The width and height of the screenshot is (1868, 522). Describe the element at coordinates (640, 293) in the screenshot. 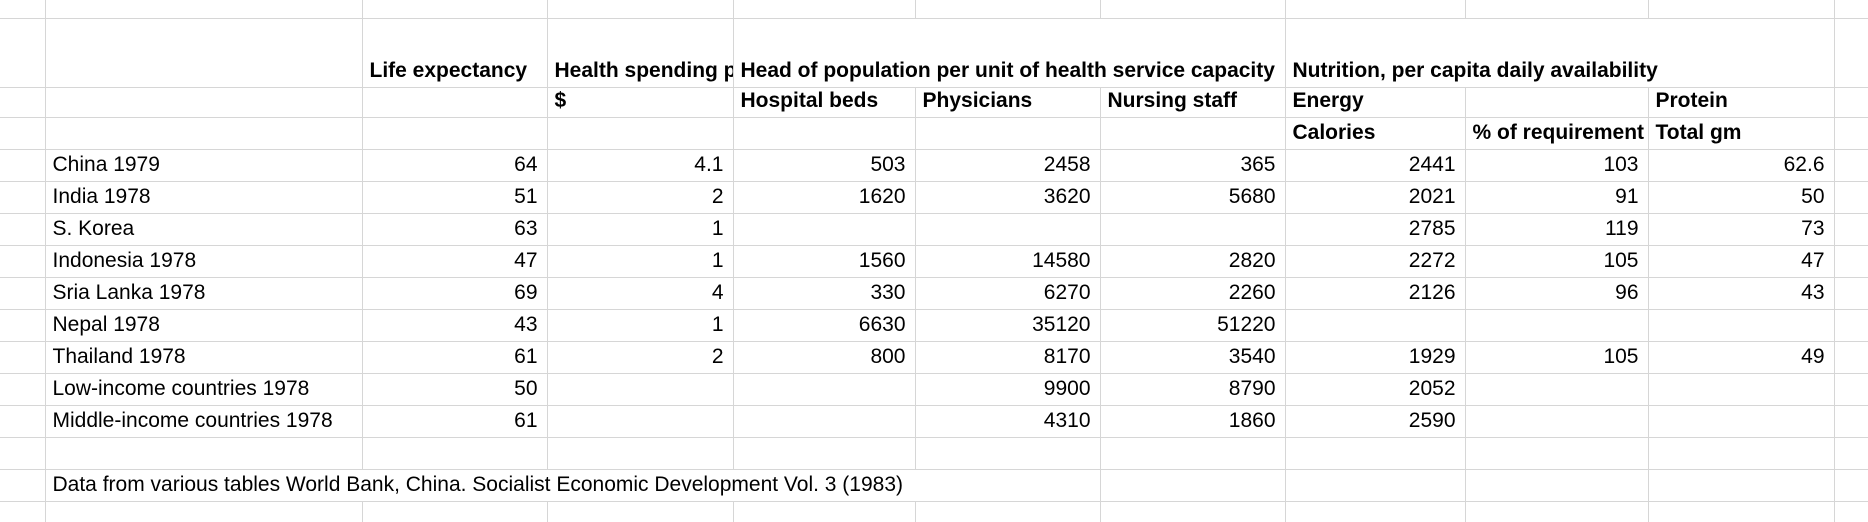

I see `cell-health-spending: 4` at that location.